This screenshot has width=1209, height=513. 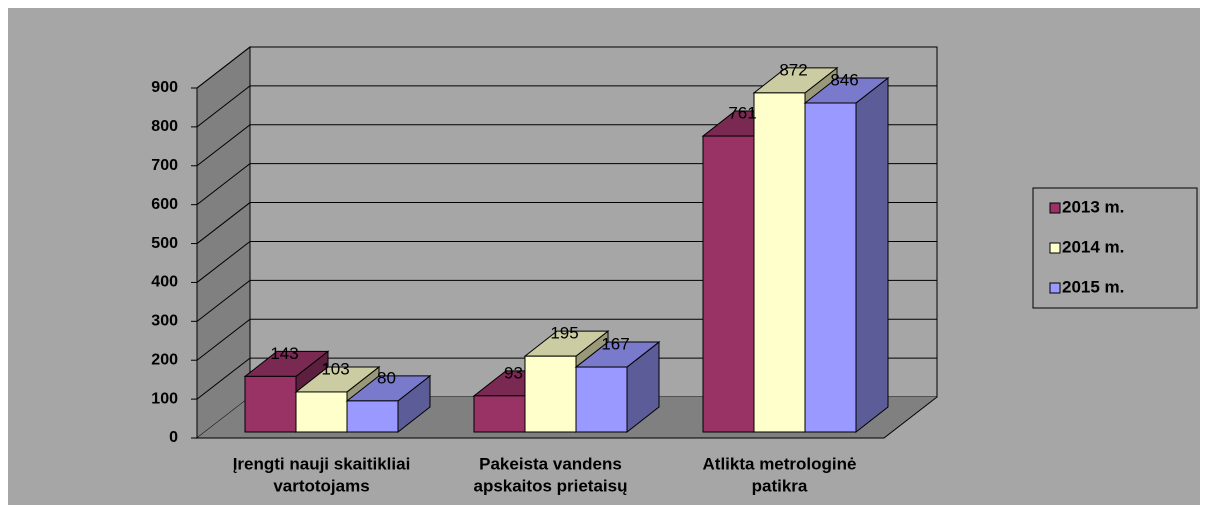 What do you see at coordinates (550, 485) in the screenshot?
I see `x-tick-label: apskaitos prietaisų` at bounding box center [550, 485].